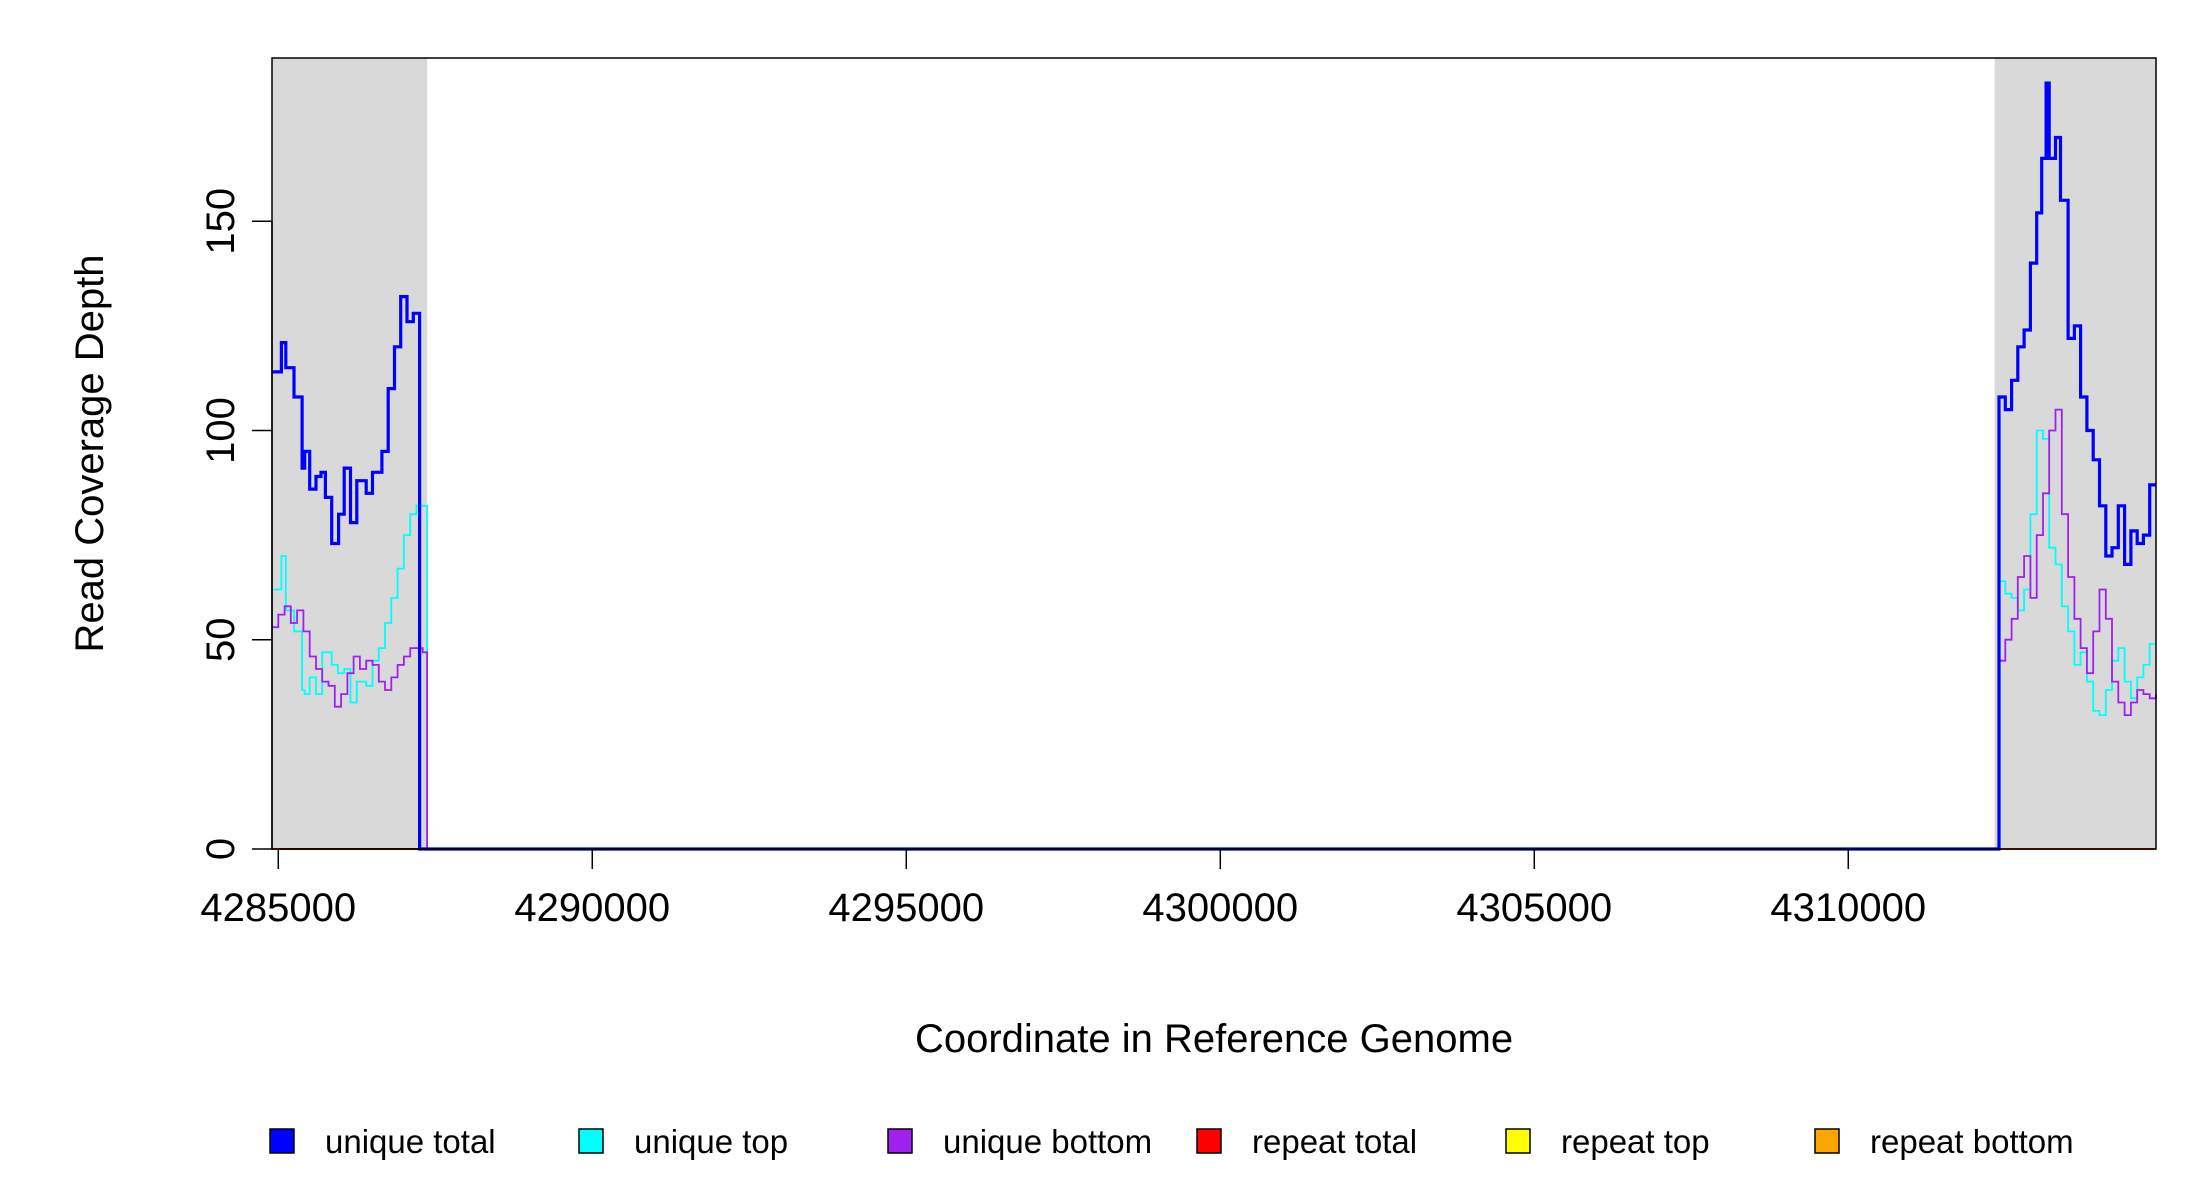  I want to click on x-tick-label: 4300000, so click(1220, 908).